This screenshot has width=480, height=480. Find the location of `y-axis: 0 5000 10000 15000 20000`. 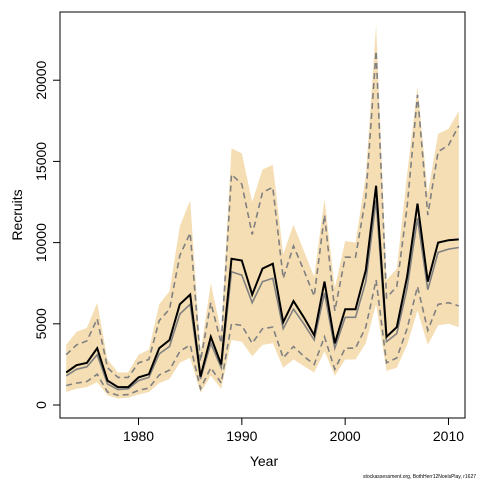

y-axis: 0 5000 10000 15000 20000 is located at coordinates (46, 235).